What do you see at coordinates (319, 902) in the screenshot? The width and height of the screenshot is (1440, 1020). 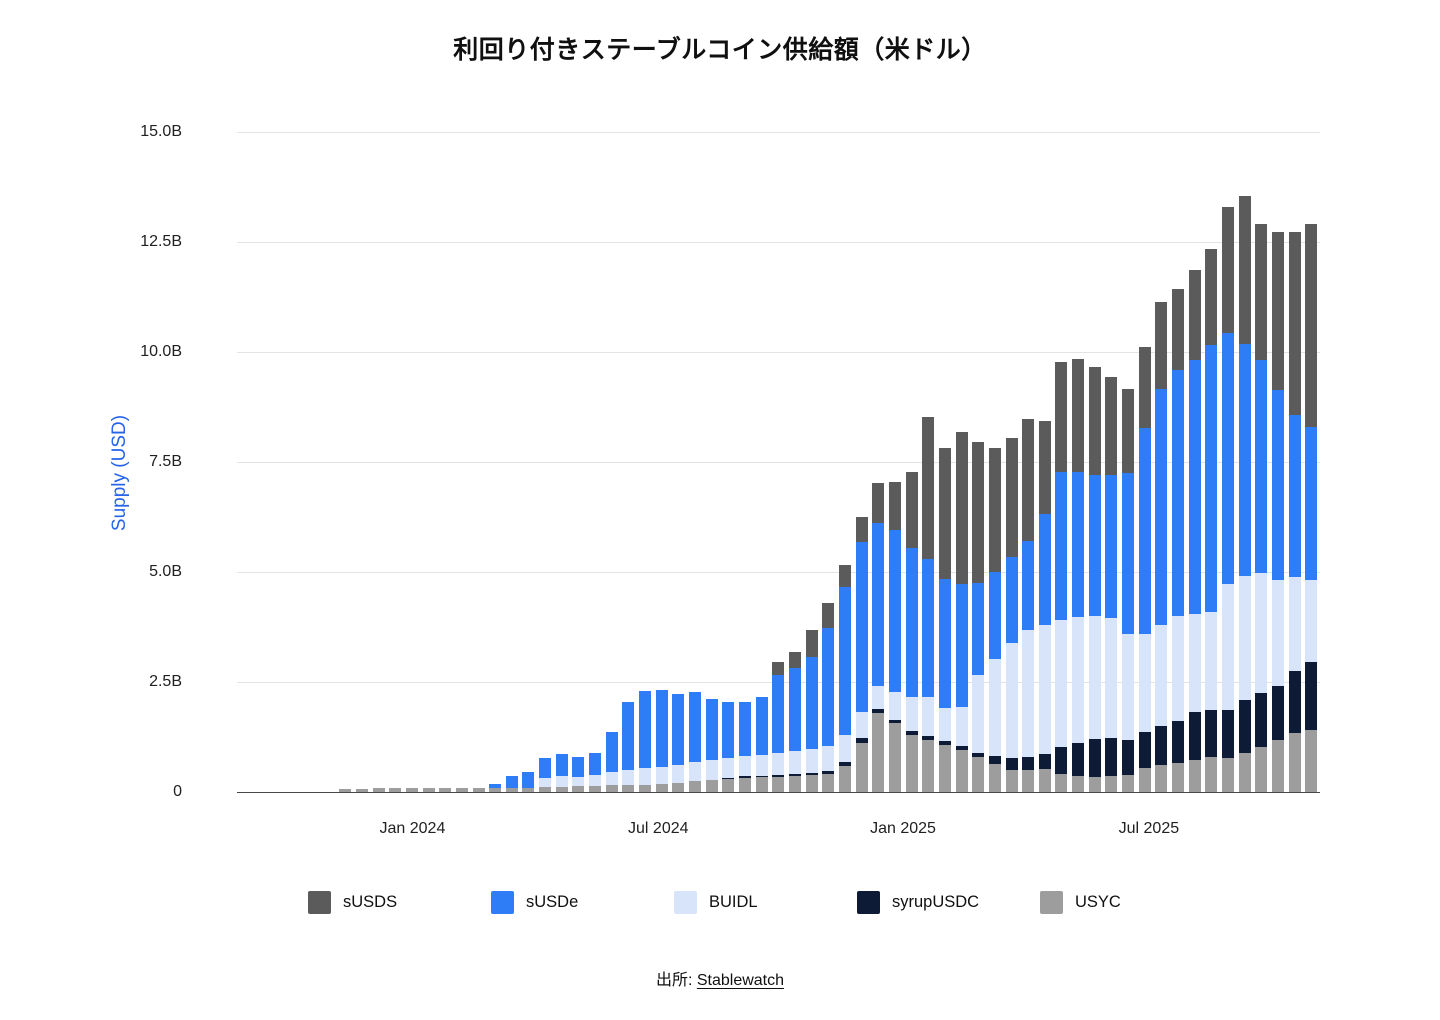 I see `susds-swatch-icon` at bounding box center [319, 902].